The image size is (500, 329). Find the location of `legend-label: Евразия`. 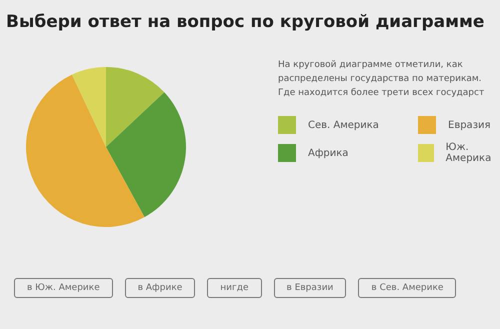

legend-label: Евразия is located at coordinates (469, 125).